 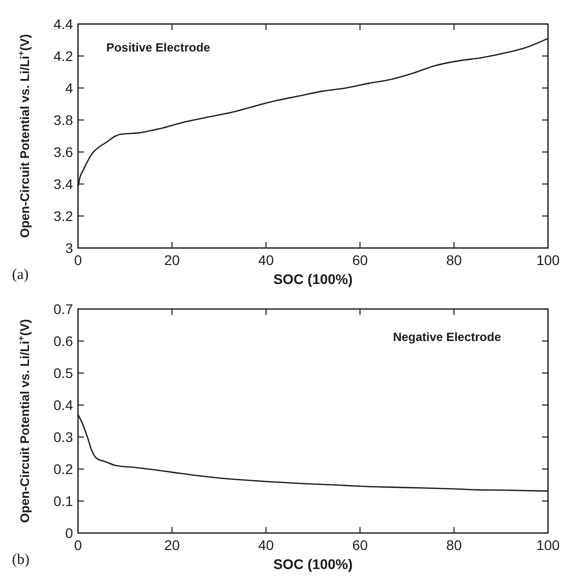 I want to click on y-tick-label: 3.4, so click(x=64, y=184).